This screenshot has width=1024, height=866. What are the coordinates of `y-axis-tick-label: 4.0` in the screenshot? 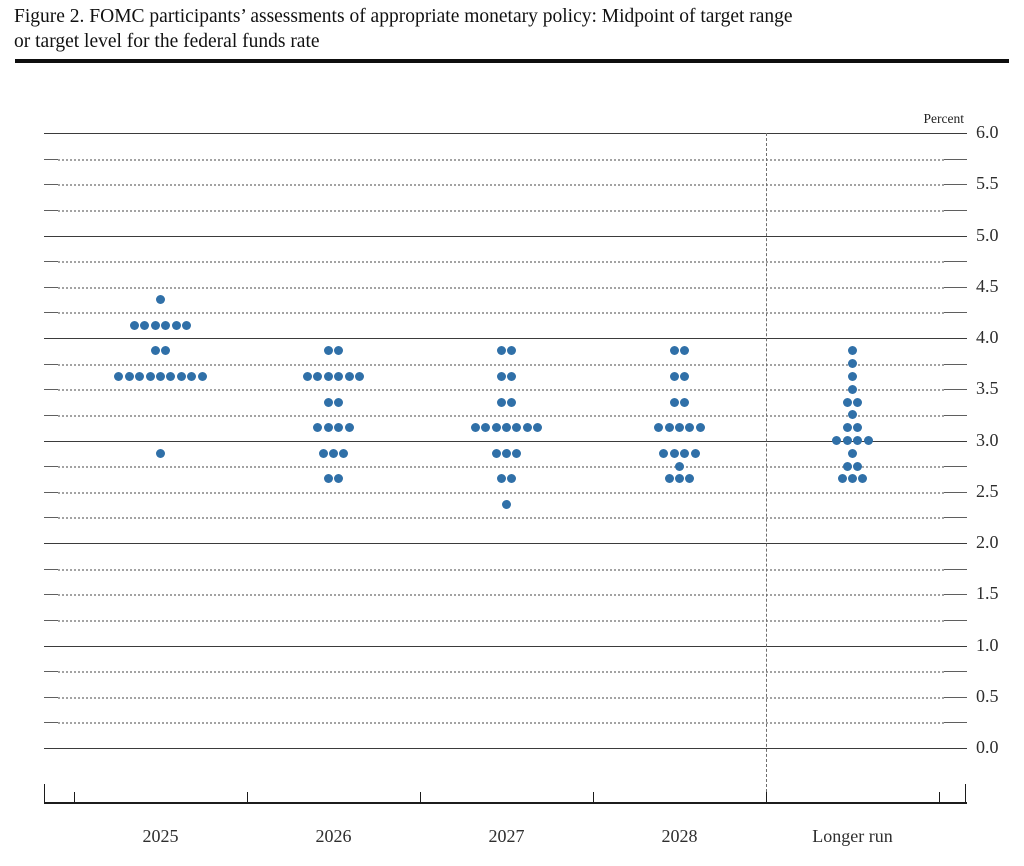 It's located at (987, 337).